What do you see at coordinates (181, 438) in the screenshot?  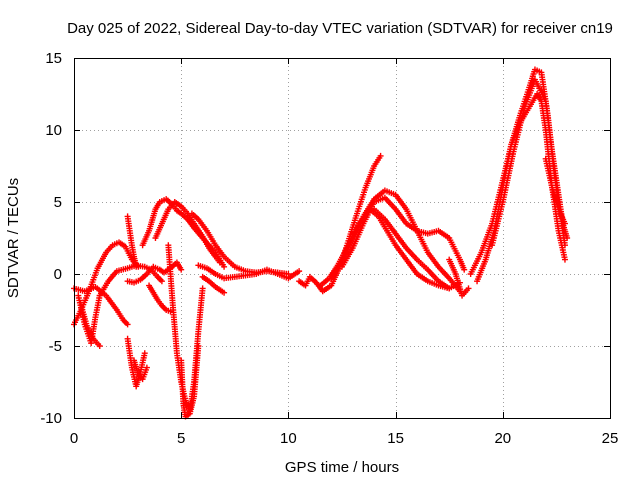 I see `x-tick-label: 5` at bounding box center [181, 438].